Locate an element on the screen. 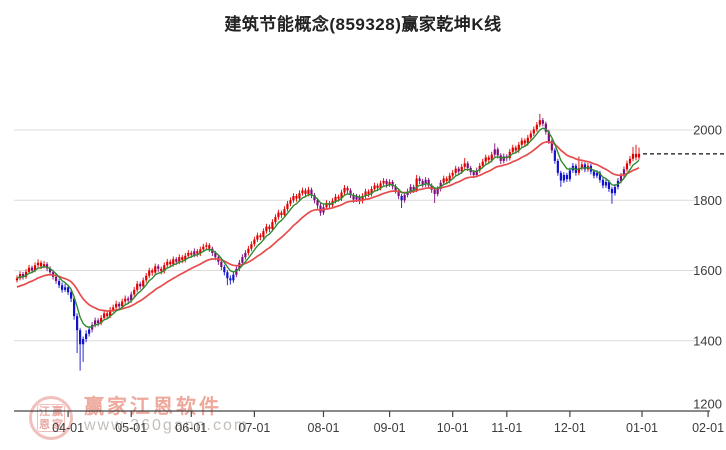 This screenshot has width=726, height=450. x-axis-label: 05-01 is located at coordinates (131, 428).